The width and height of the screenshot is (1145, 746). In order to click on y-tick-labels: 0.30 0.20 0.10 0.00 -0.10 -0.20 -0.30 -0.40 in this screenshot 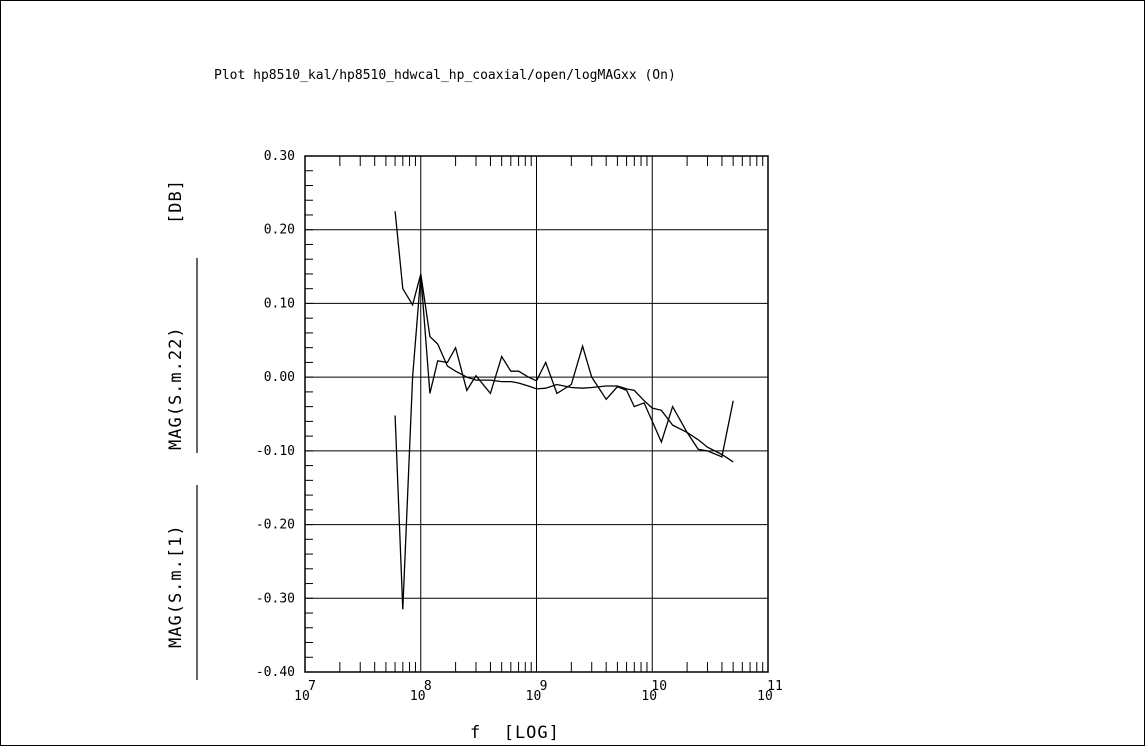, I will do `click(275, 414)`.